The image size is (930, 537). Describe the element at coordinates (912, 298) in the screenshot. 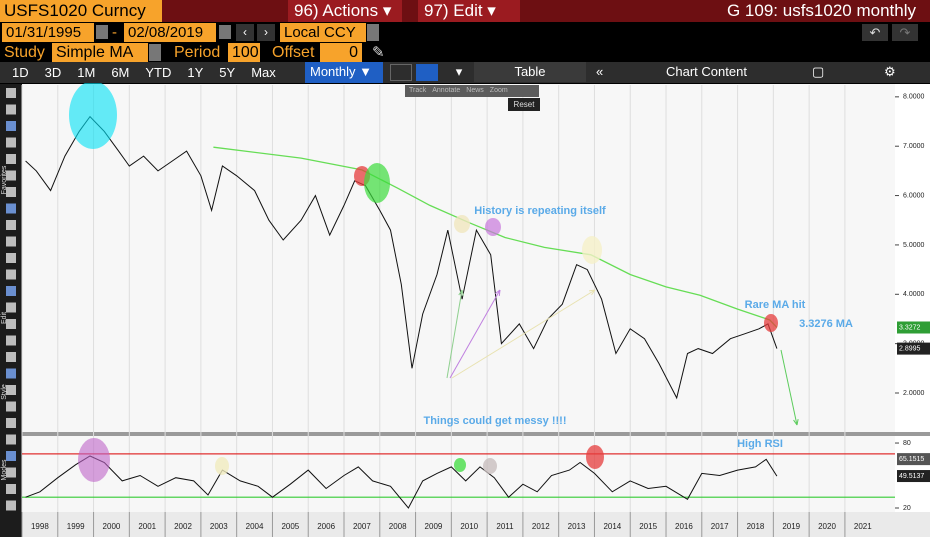

I see `axis-background` at that location.